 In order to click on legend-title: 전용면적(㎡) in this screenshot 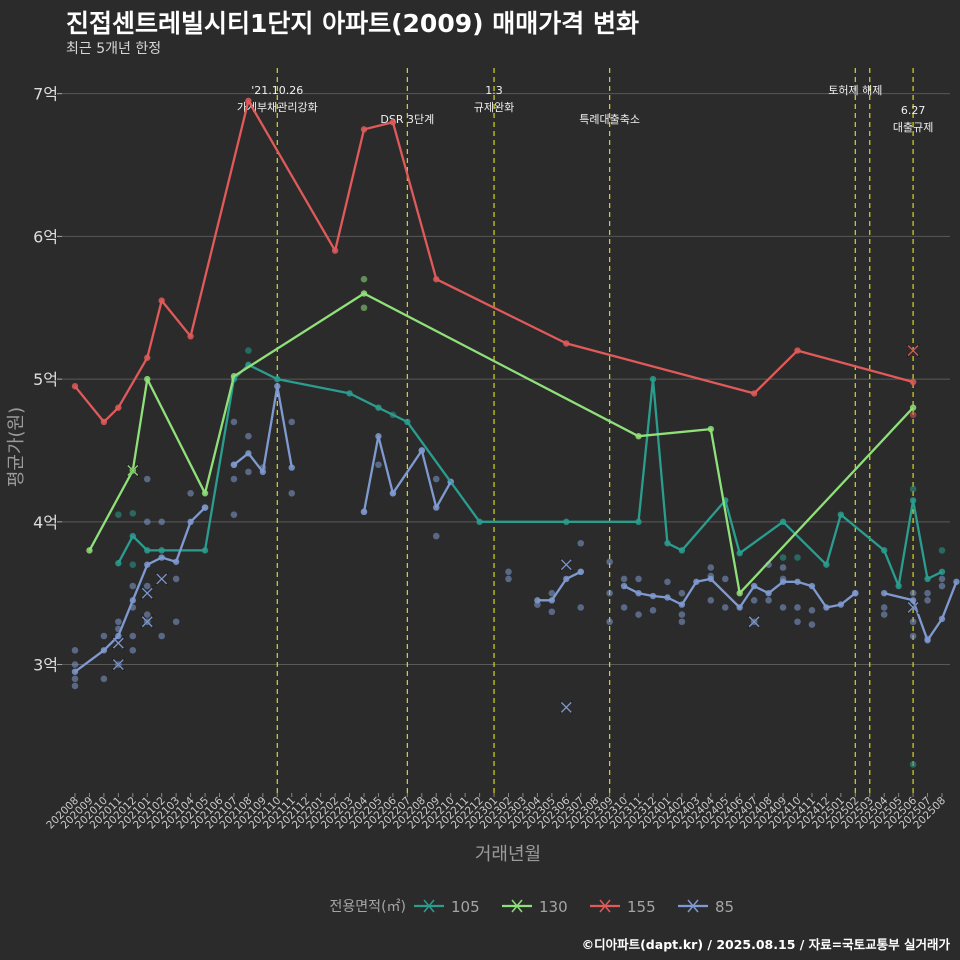, I will do `click(368, 907)`.